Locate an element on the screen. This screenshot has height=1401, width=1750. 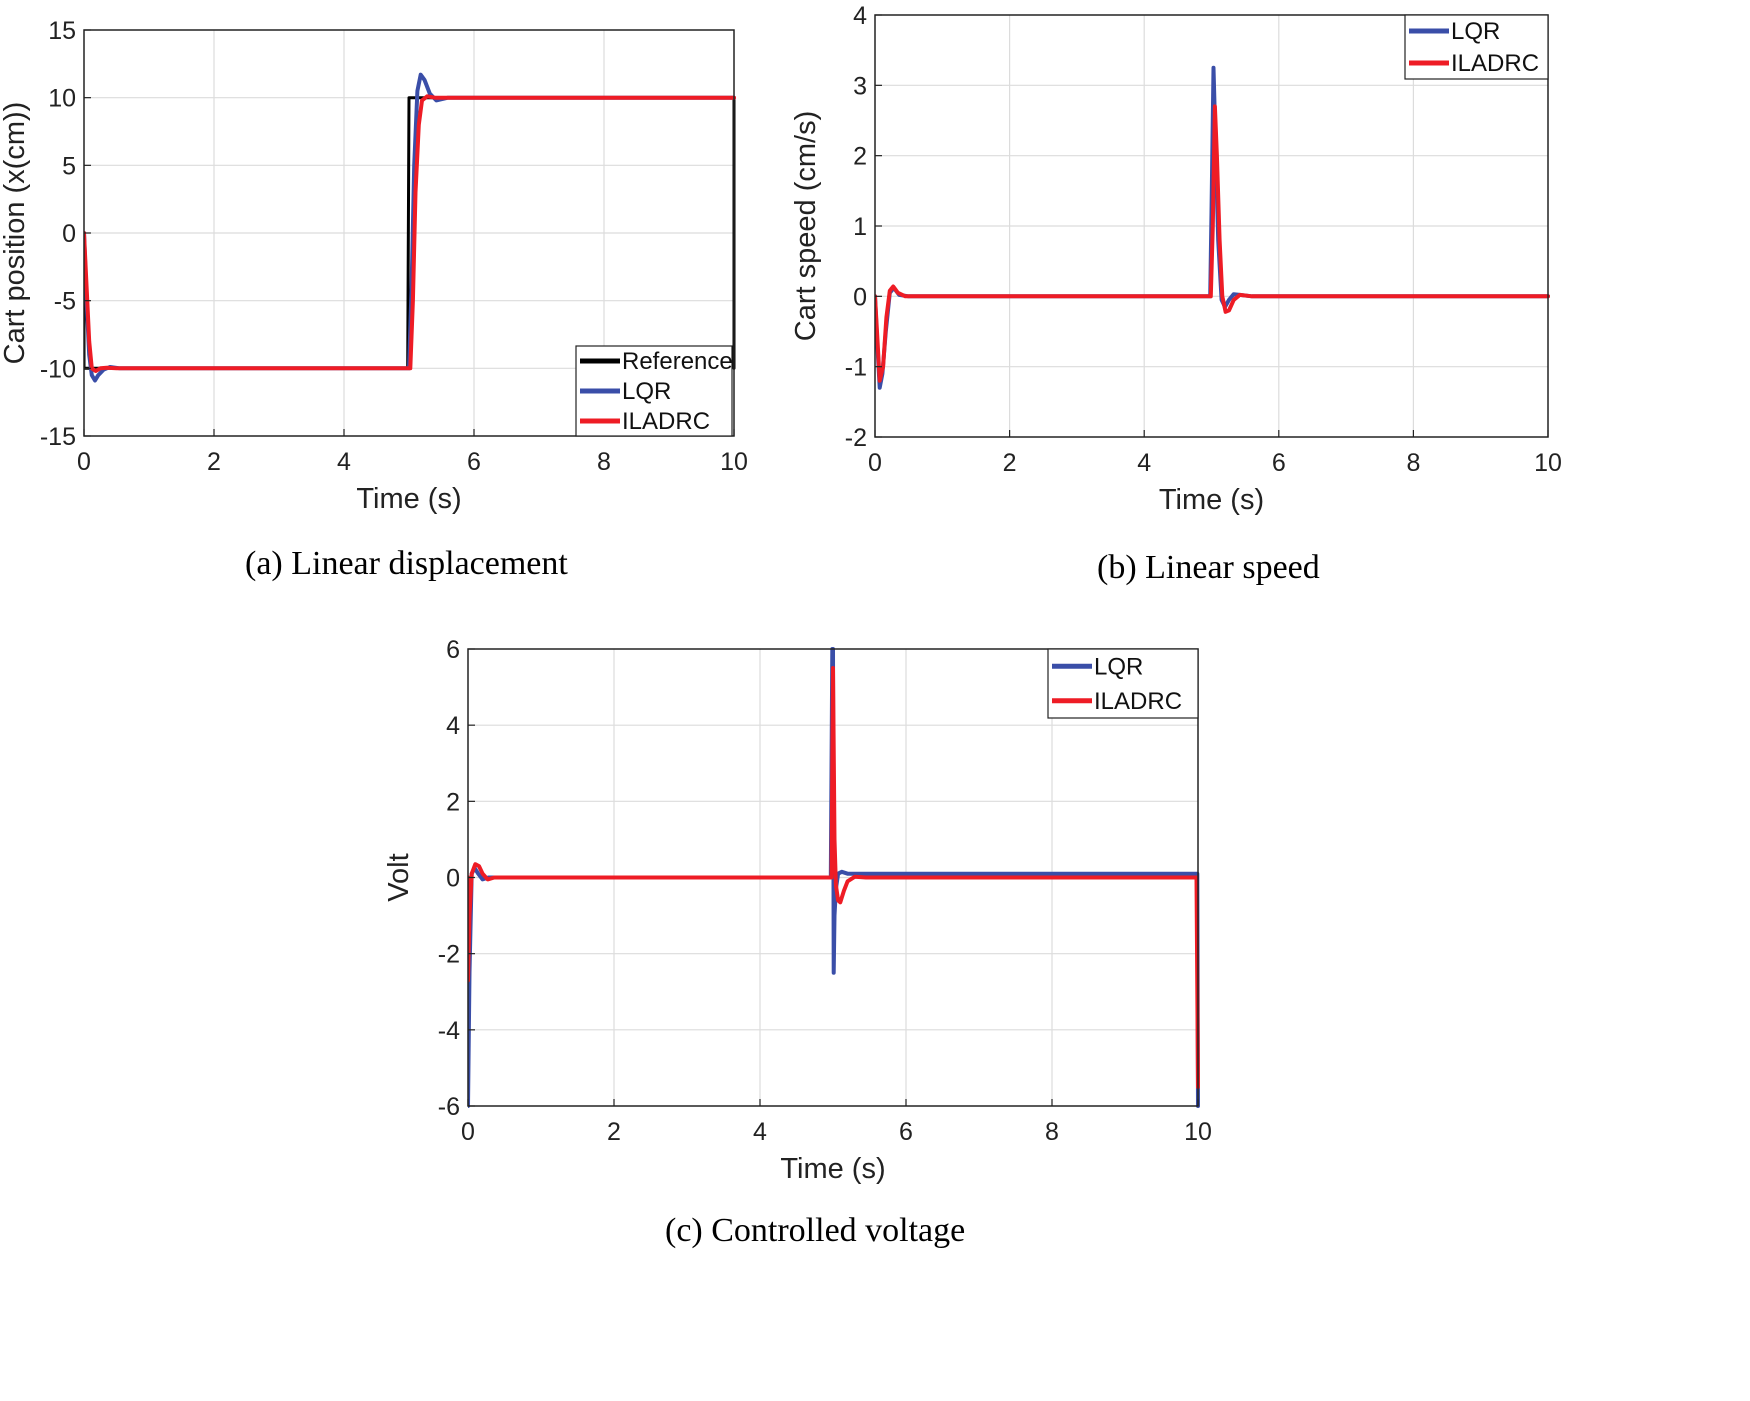
series-group is located at coordinates (1212, 227).